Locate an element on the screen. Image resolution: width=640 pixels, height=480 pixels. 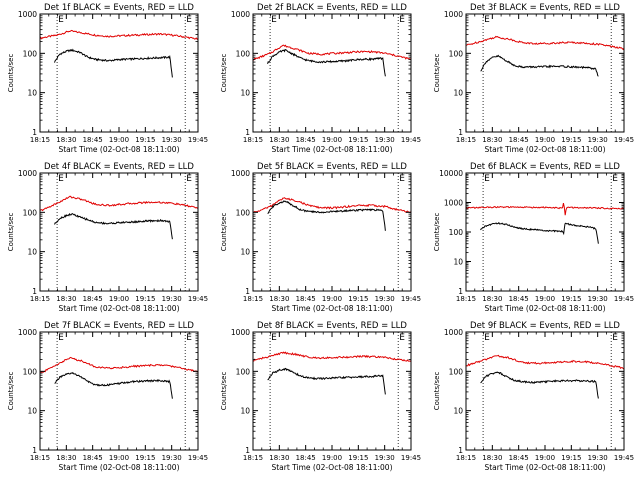
chart-title: Det 9f BLACK = Events, RED = LLD is located at coordinates (545, 326).